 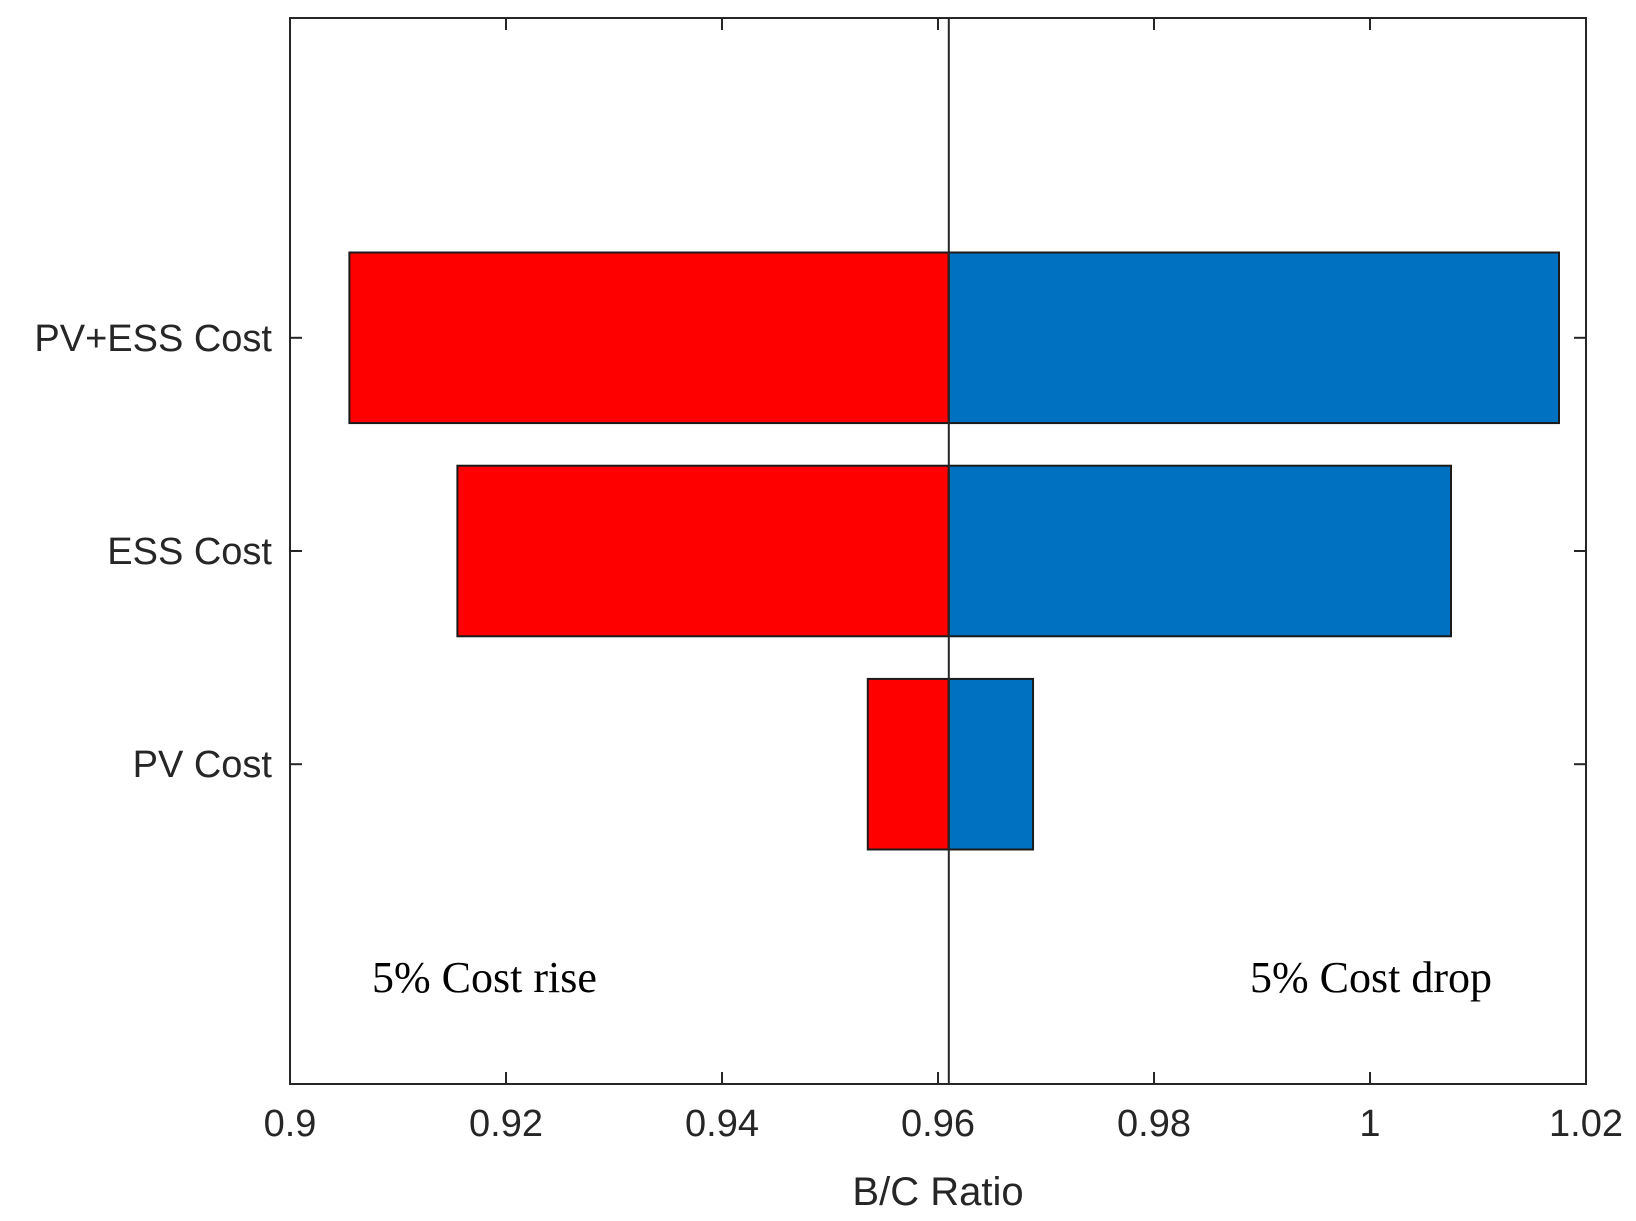 What do you see at coordinates (722, 1124) in the screenshot?
I see `x-tick-label: 0.94` at bounding box center [722, 1124].